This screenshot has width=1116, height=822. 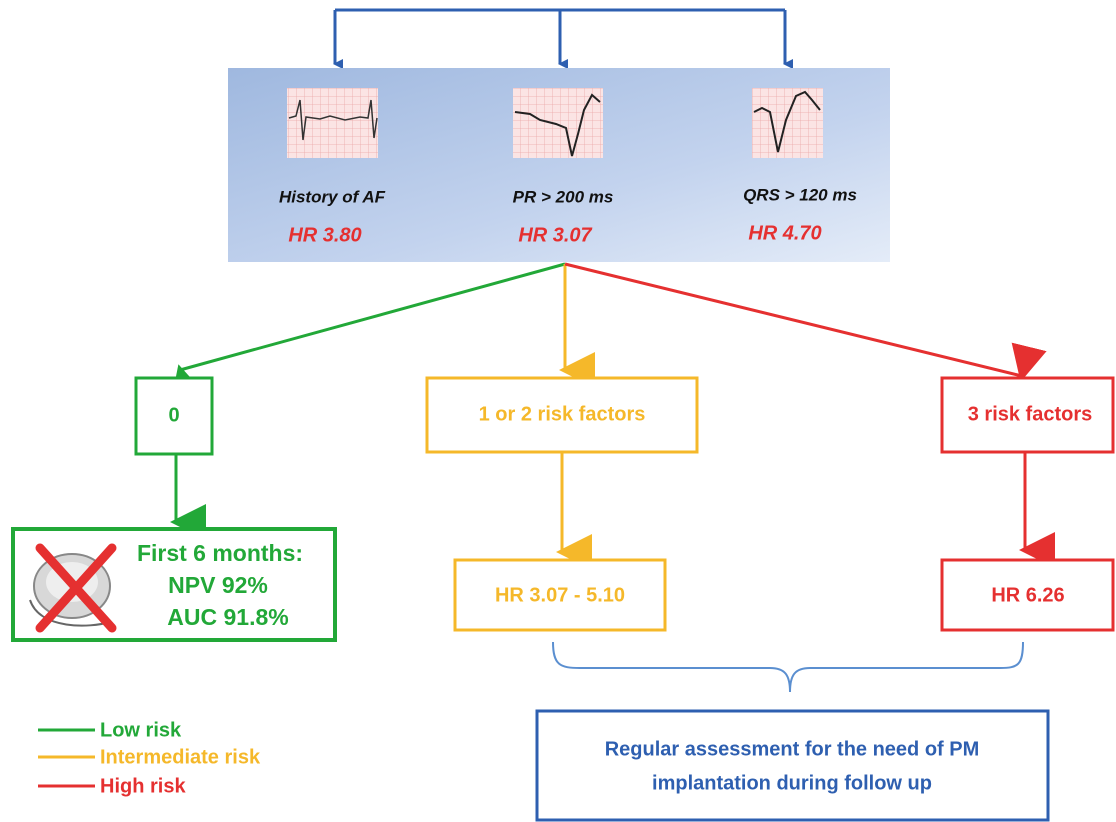 I want to click on legend: Low risk Intermediate risk High risk, so click(x=149, y=758).